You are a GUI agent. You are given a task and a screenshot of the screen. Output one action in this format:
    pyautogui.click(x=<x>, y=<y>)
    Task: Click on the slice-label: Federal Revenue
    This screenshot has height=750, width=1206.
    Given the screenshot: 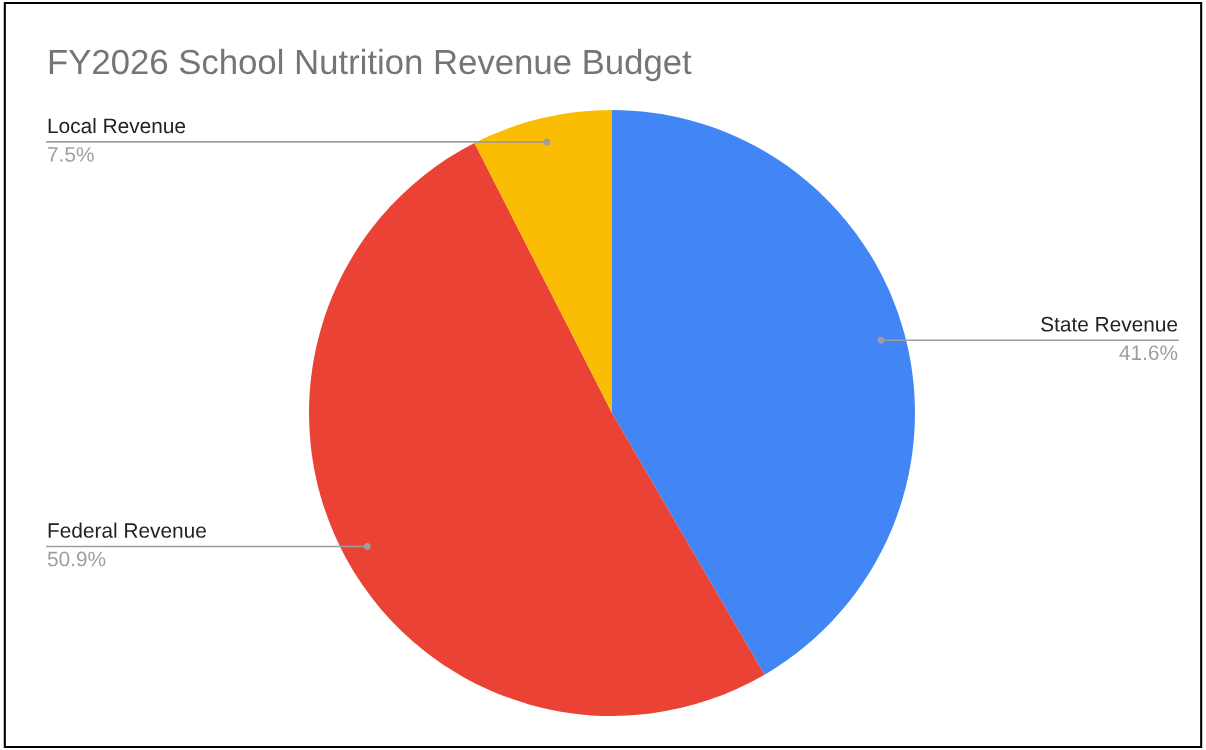 What is the action you would take?
    pyautogui.click(x=127, y=530)
    